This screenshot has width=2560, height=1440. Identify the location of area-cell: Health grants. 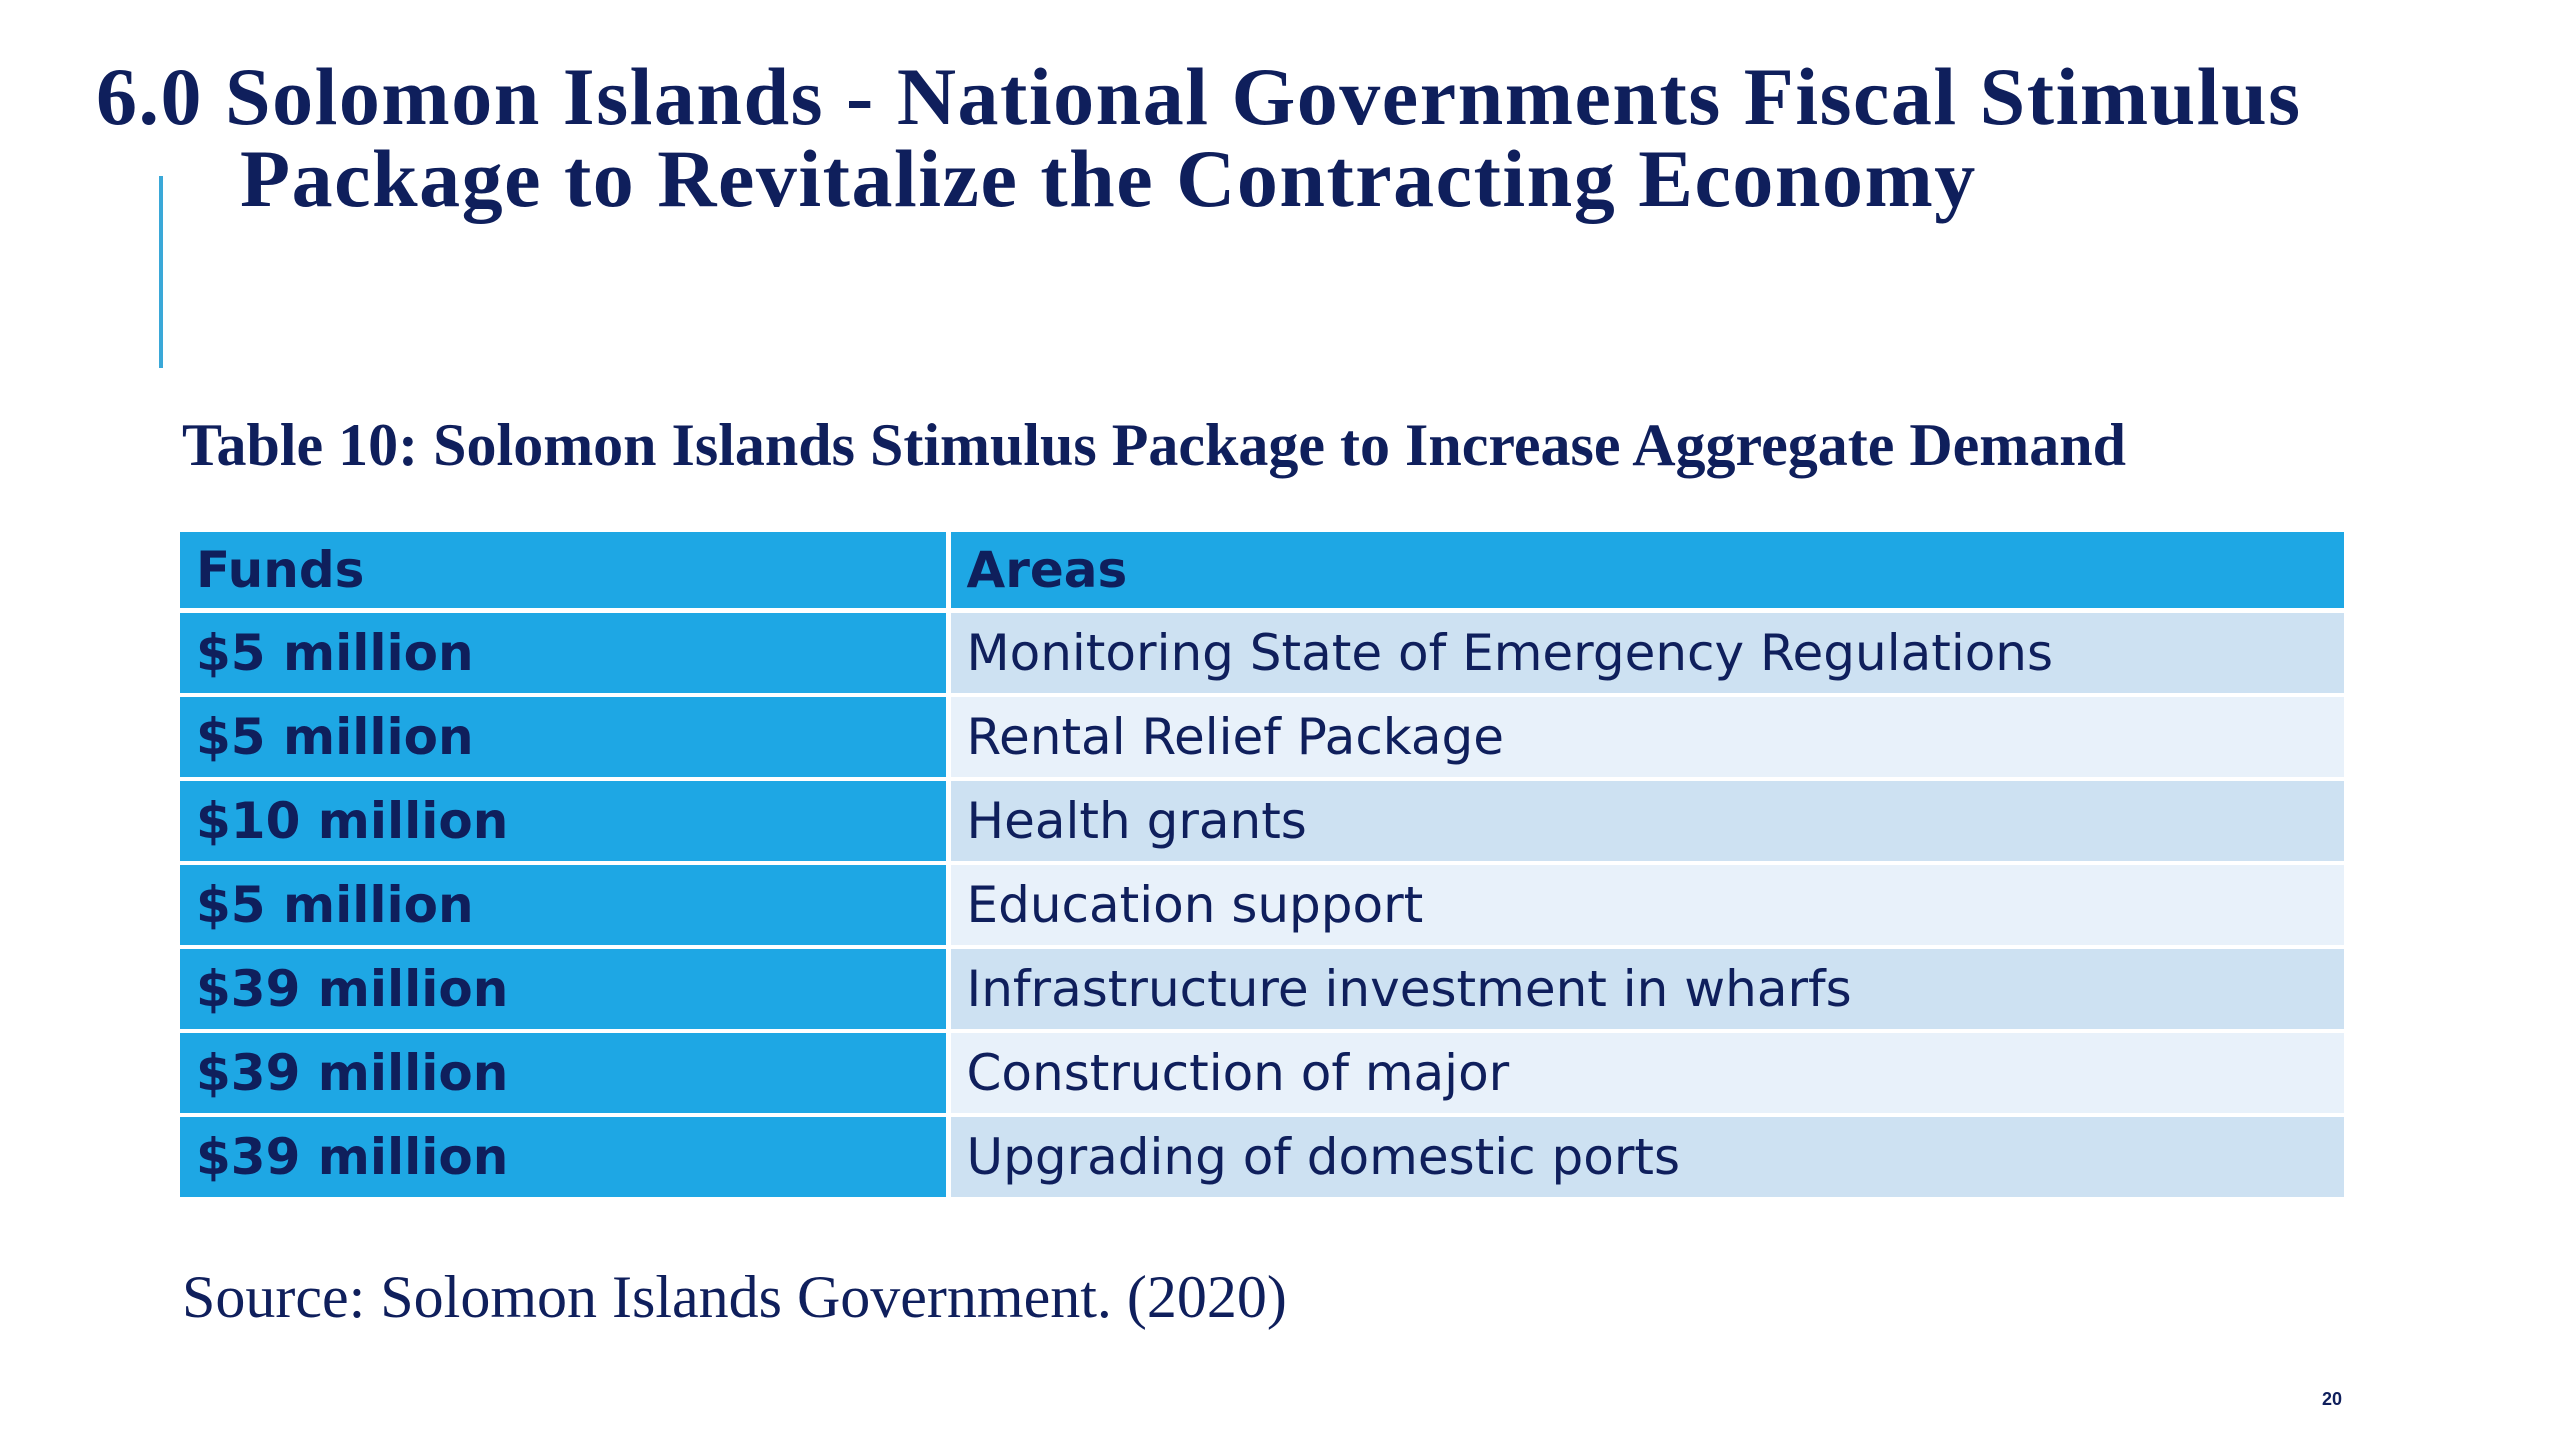
(1644, 820).